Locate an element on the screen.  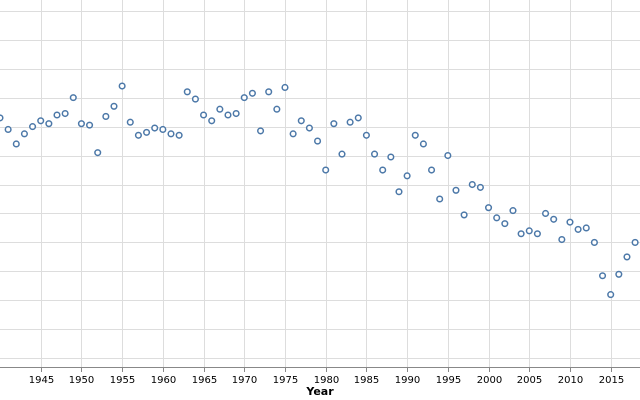
x-tick-label-1955: 1955 is located at coordinates (122, 380).